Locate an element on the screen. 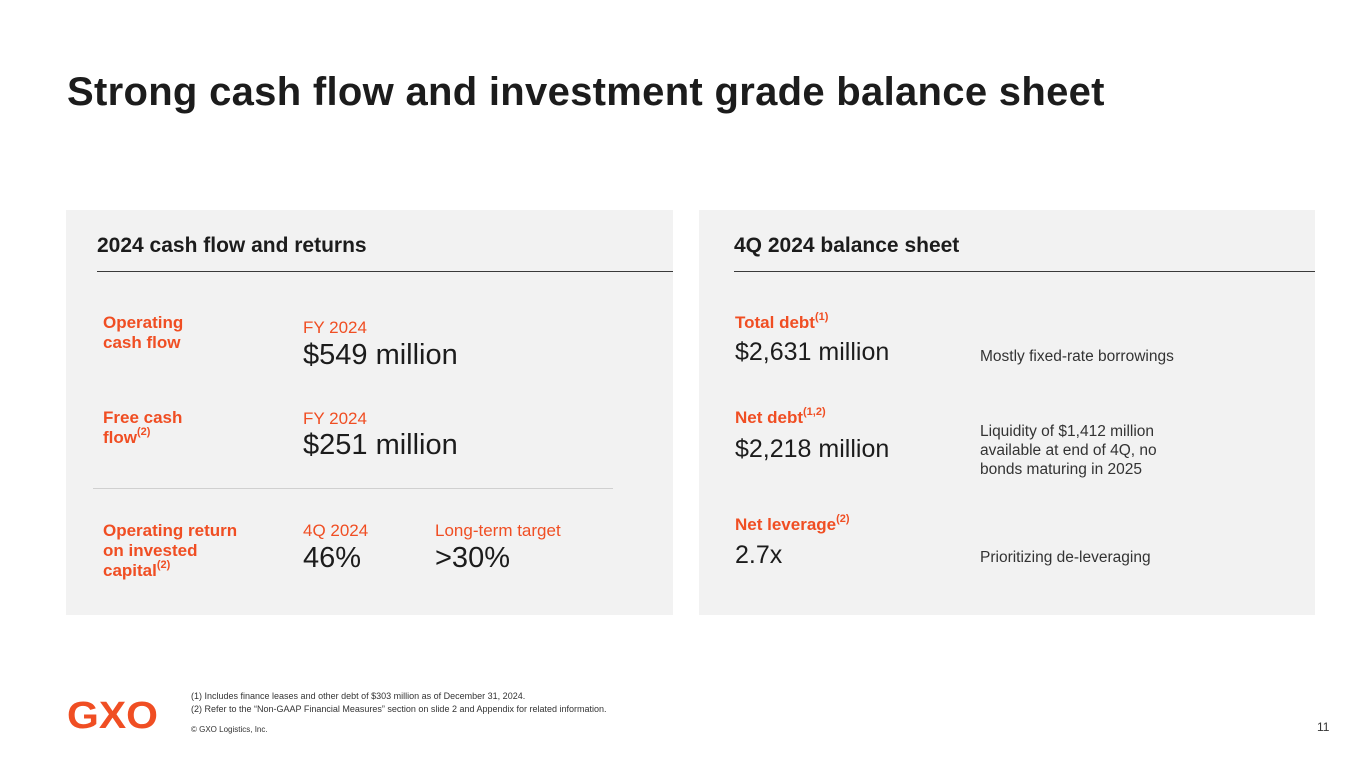 The width and height of the screenshot is (1365, 768). net-leverage-note: Prioritizing de-leveraging is located at coordinates (1065, 557).